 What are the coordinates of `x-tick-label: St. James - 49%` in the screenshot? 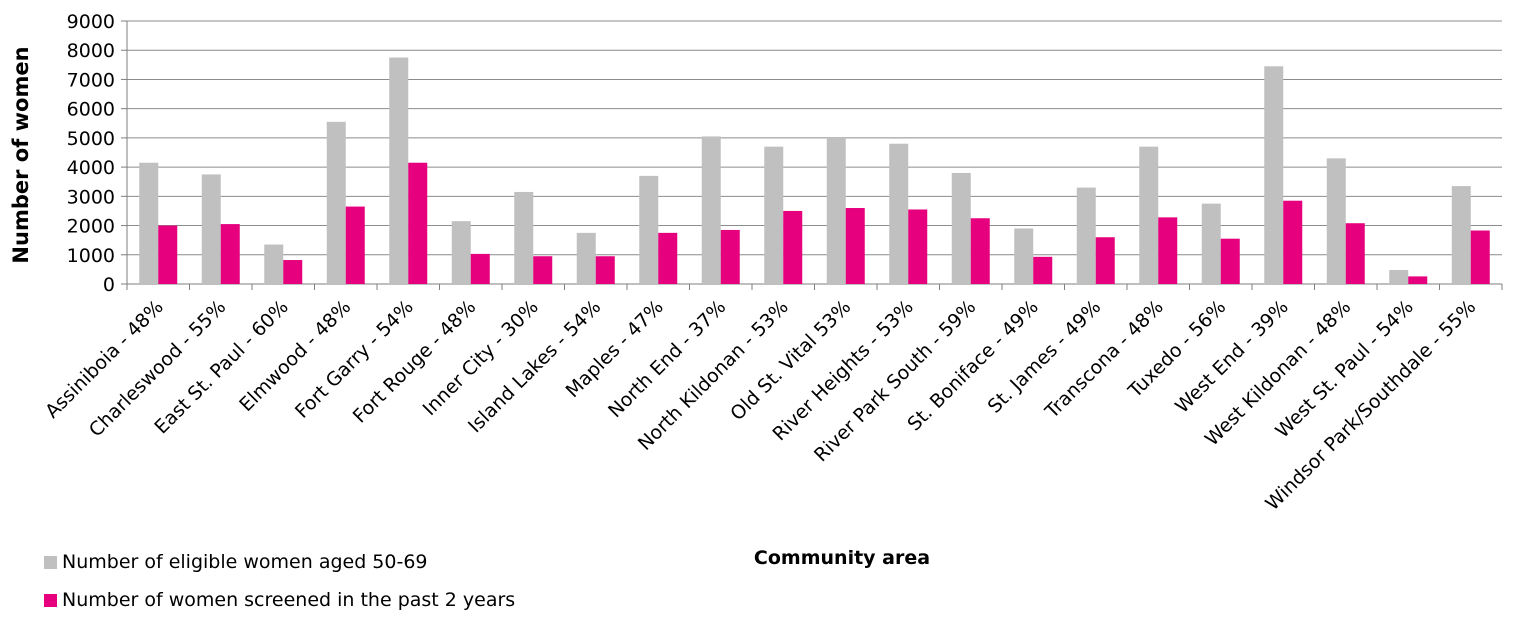 It's located at (1045, 357).